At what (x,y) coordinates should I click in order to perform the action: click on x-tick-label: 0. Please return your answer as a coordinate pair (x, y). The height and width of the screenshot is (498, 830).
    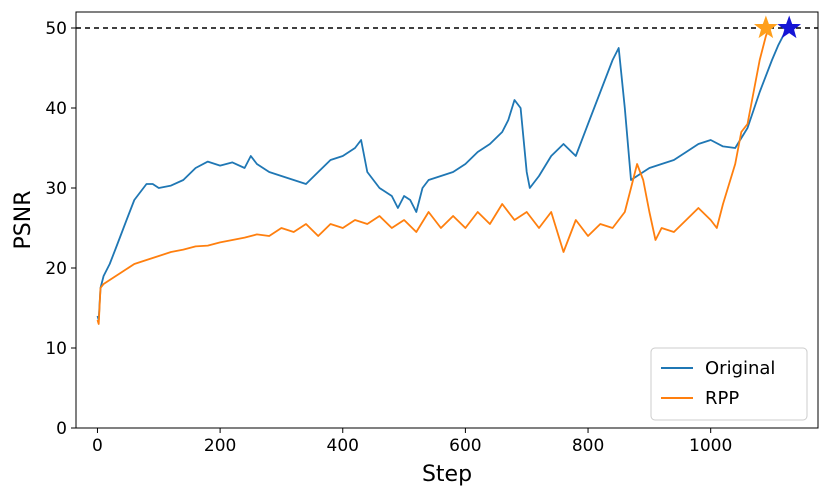
    Looking at the image, I should click on (97, 446).